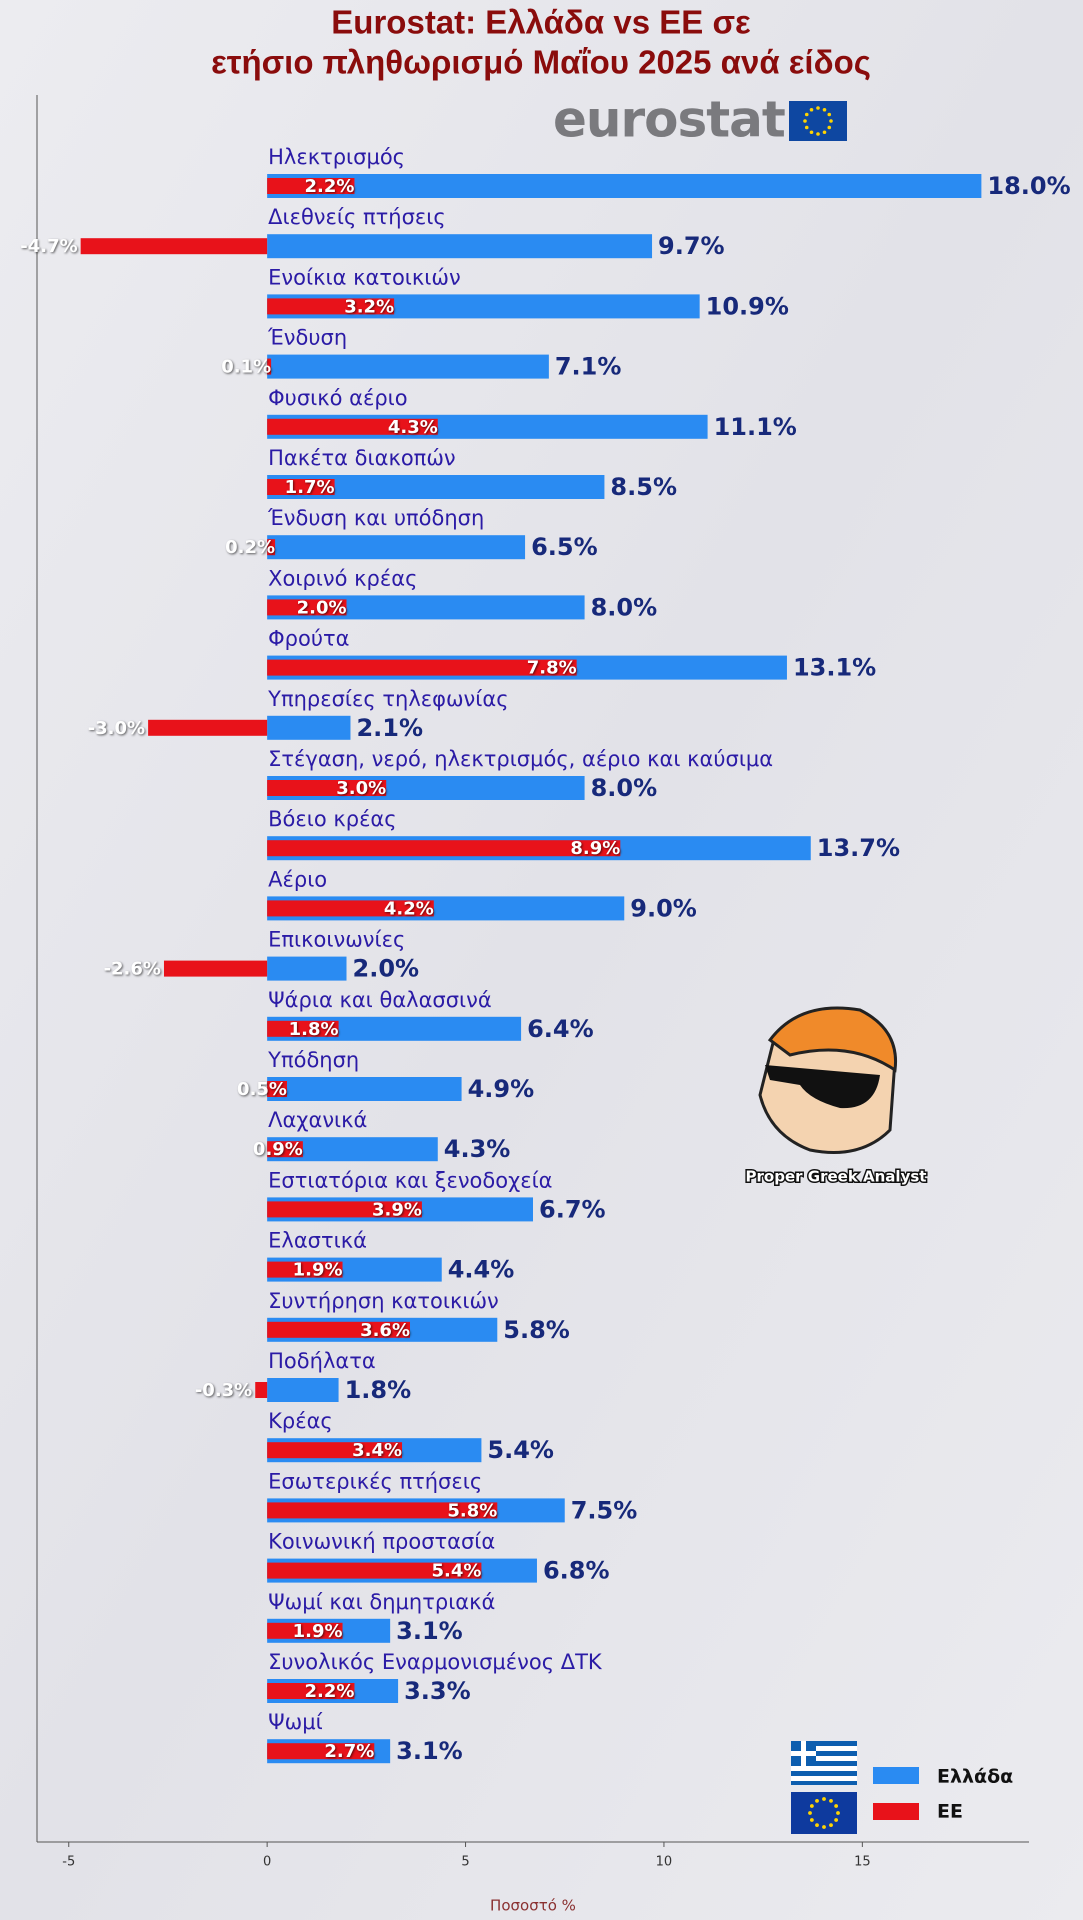 This screenshot has height=1920, width=1083. I want to click on value-label: 2.7%, so click(349, 1751).